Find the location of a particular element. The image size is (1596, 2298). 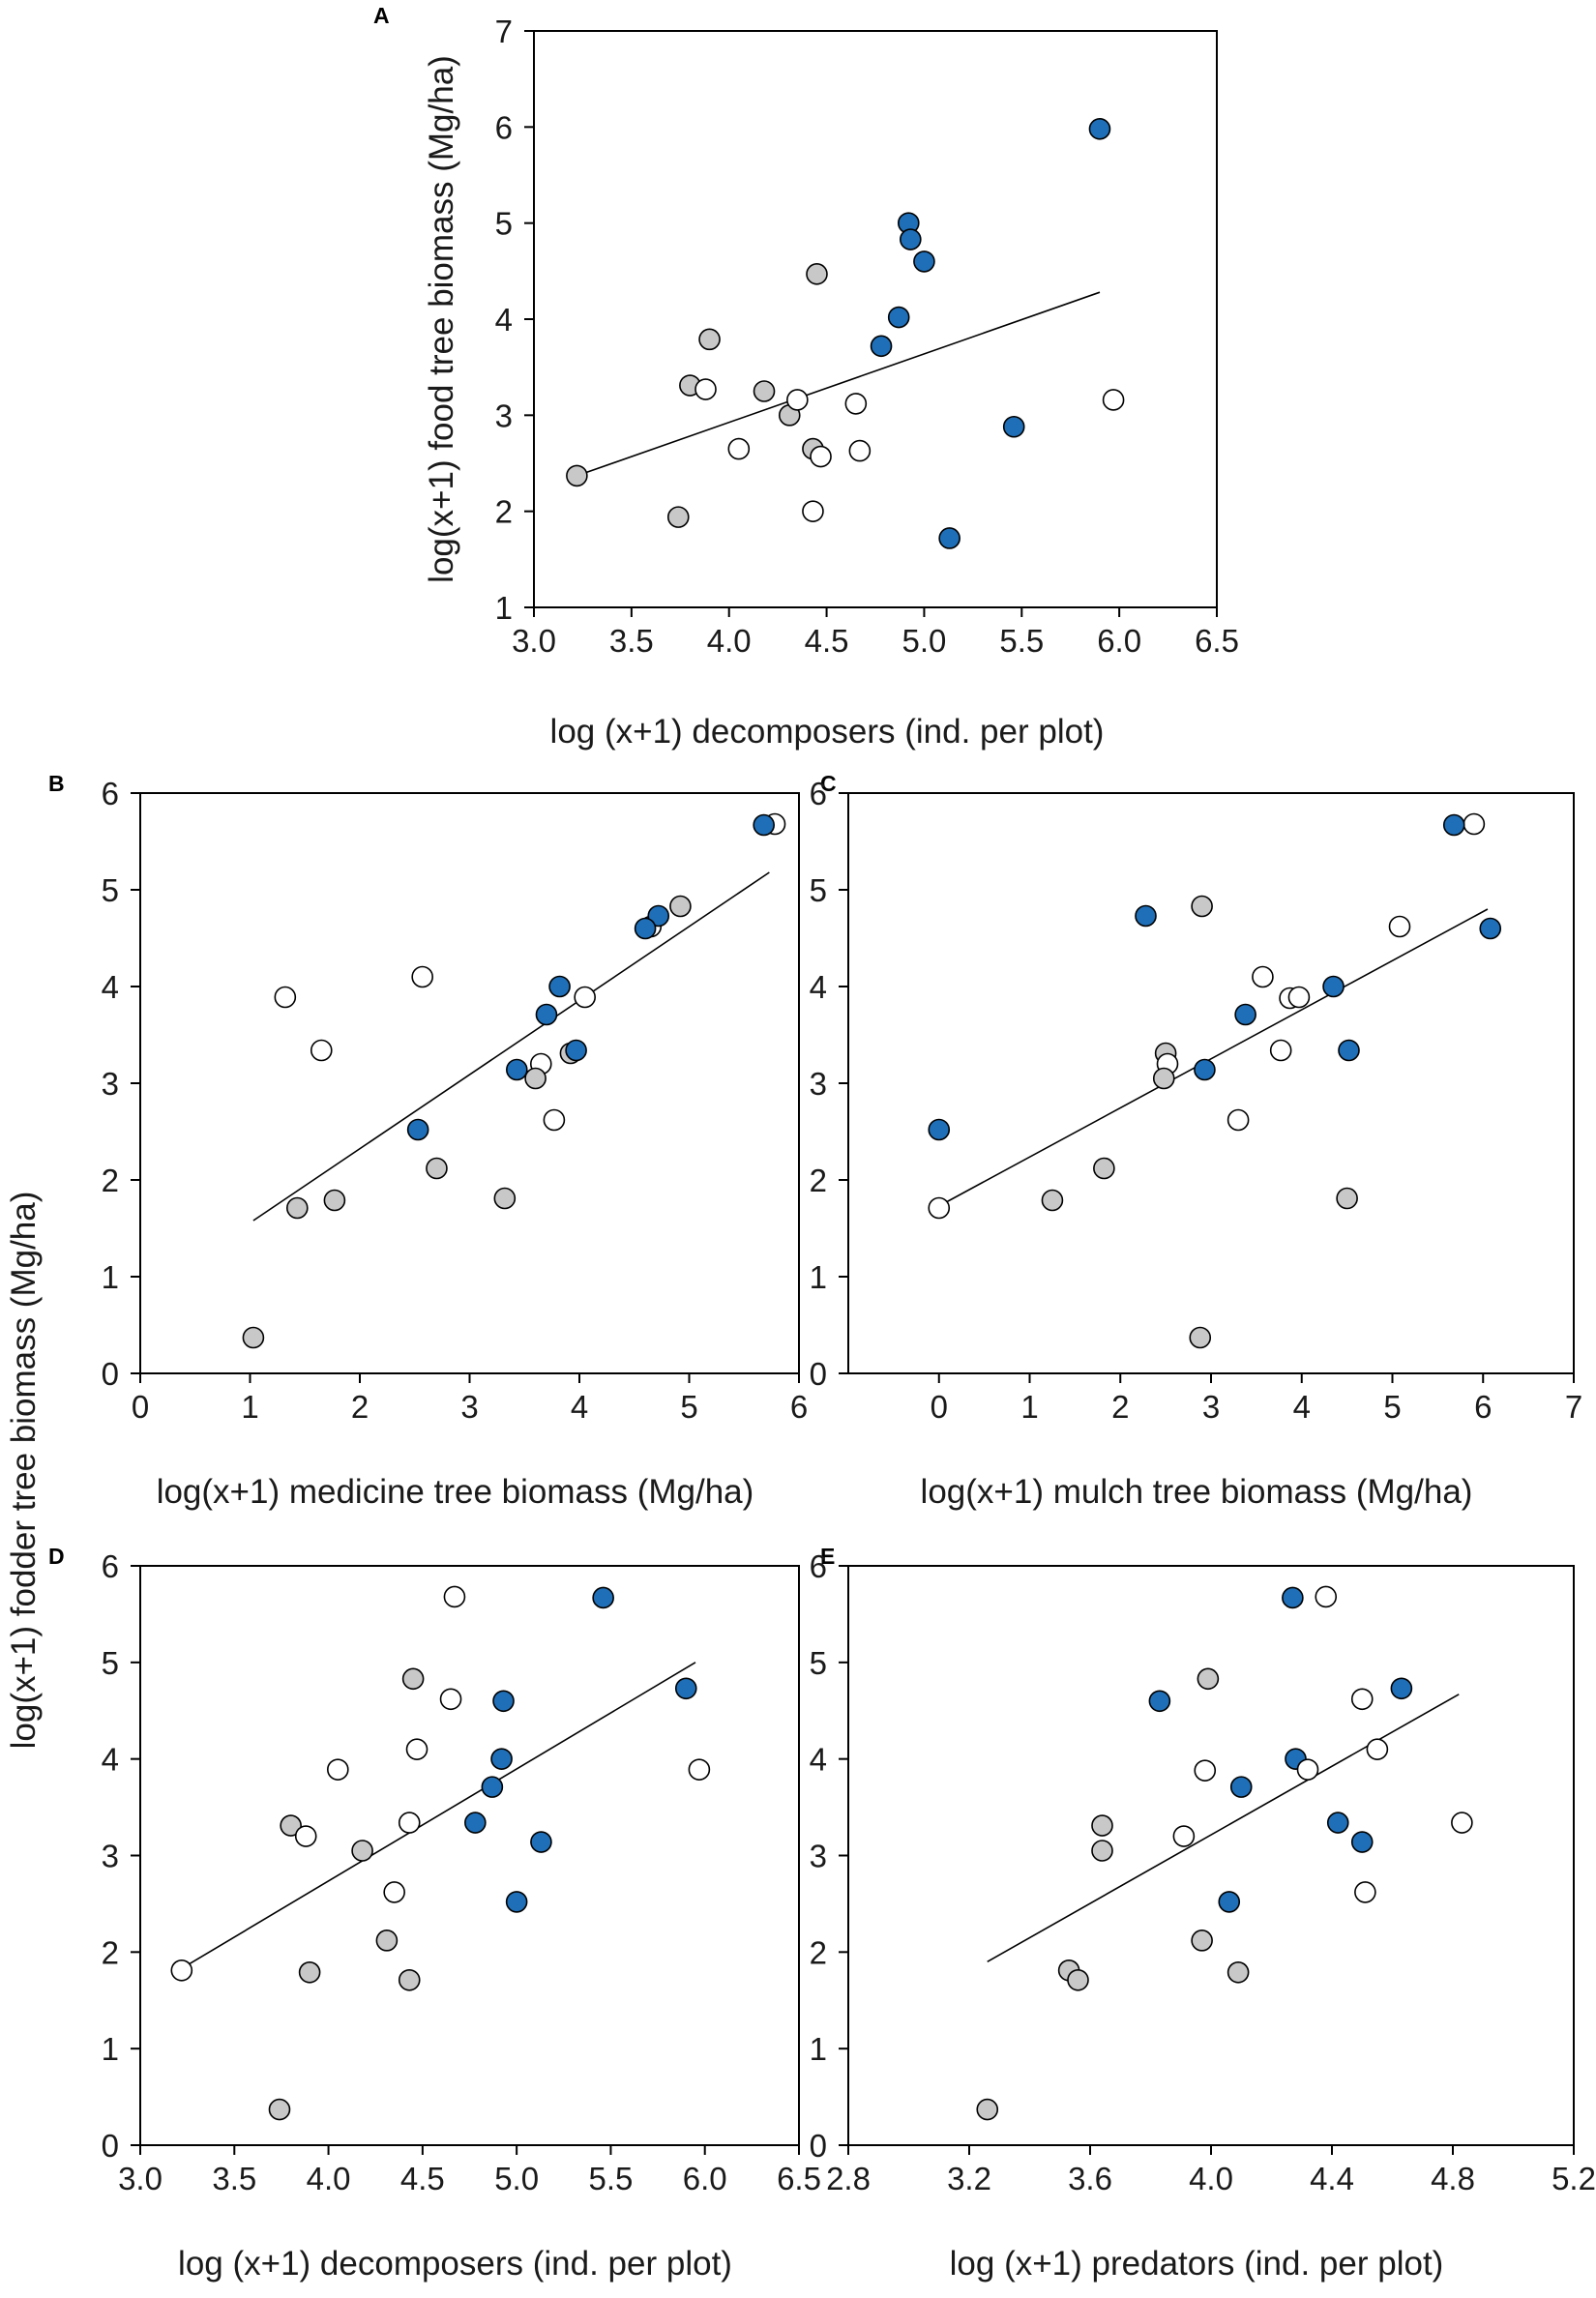

panel-label: B is located at coordinates (56, 783).